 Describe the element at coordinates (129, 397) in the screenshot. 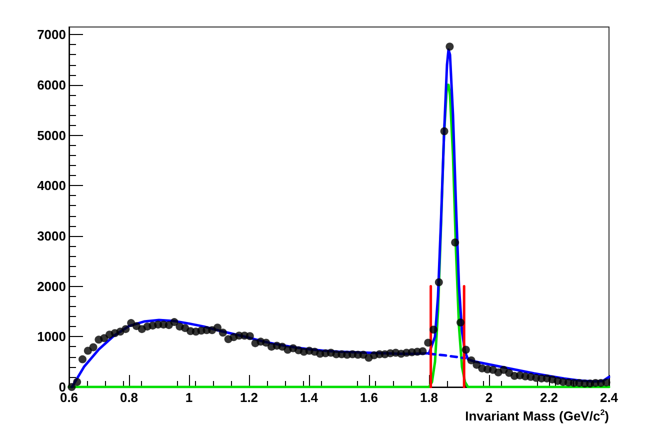

I see `x-tick-label: 0.8` at that location.